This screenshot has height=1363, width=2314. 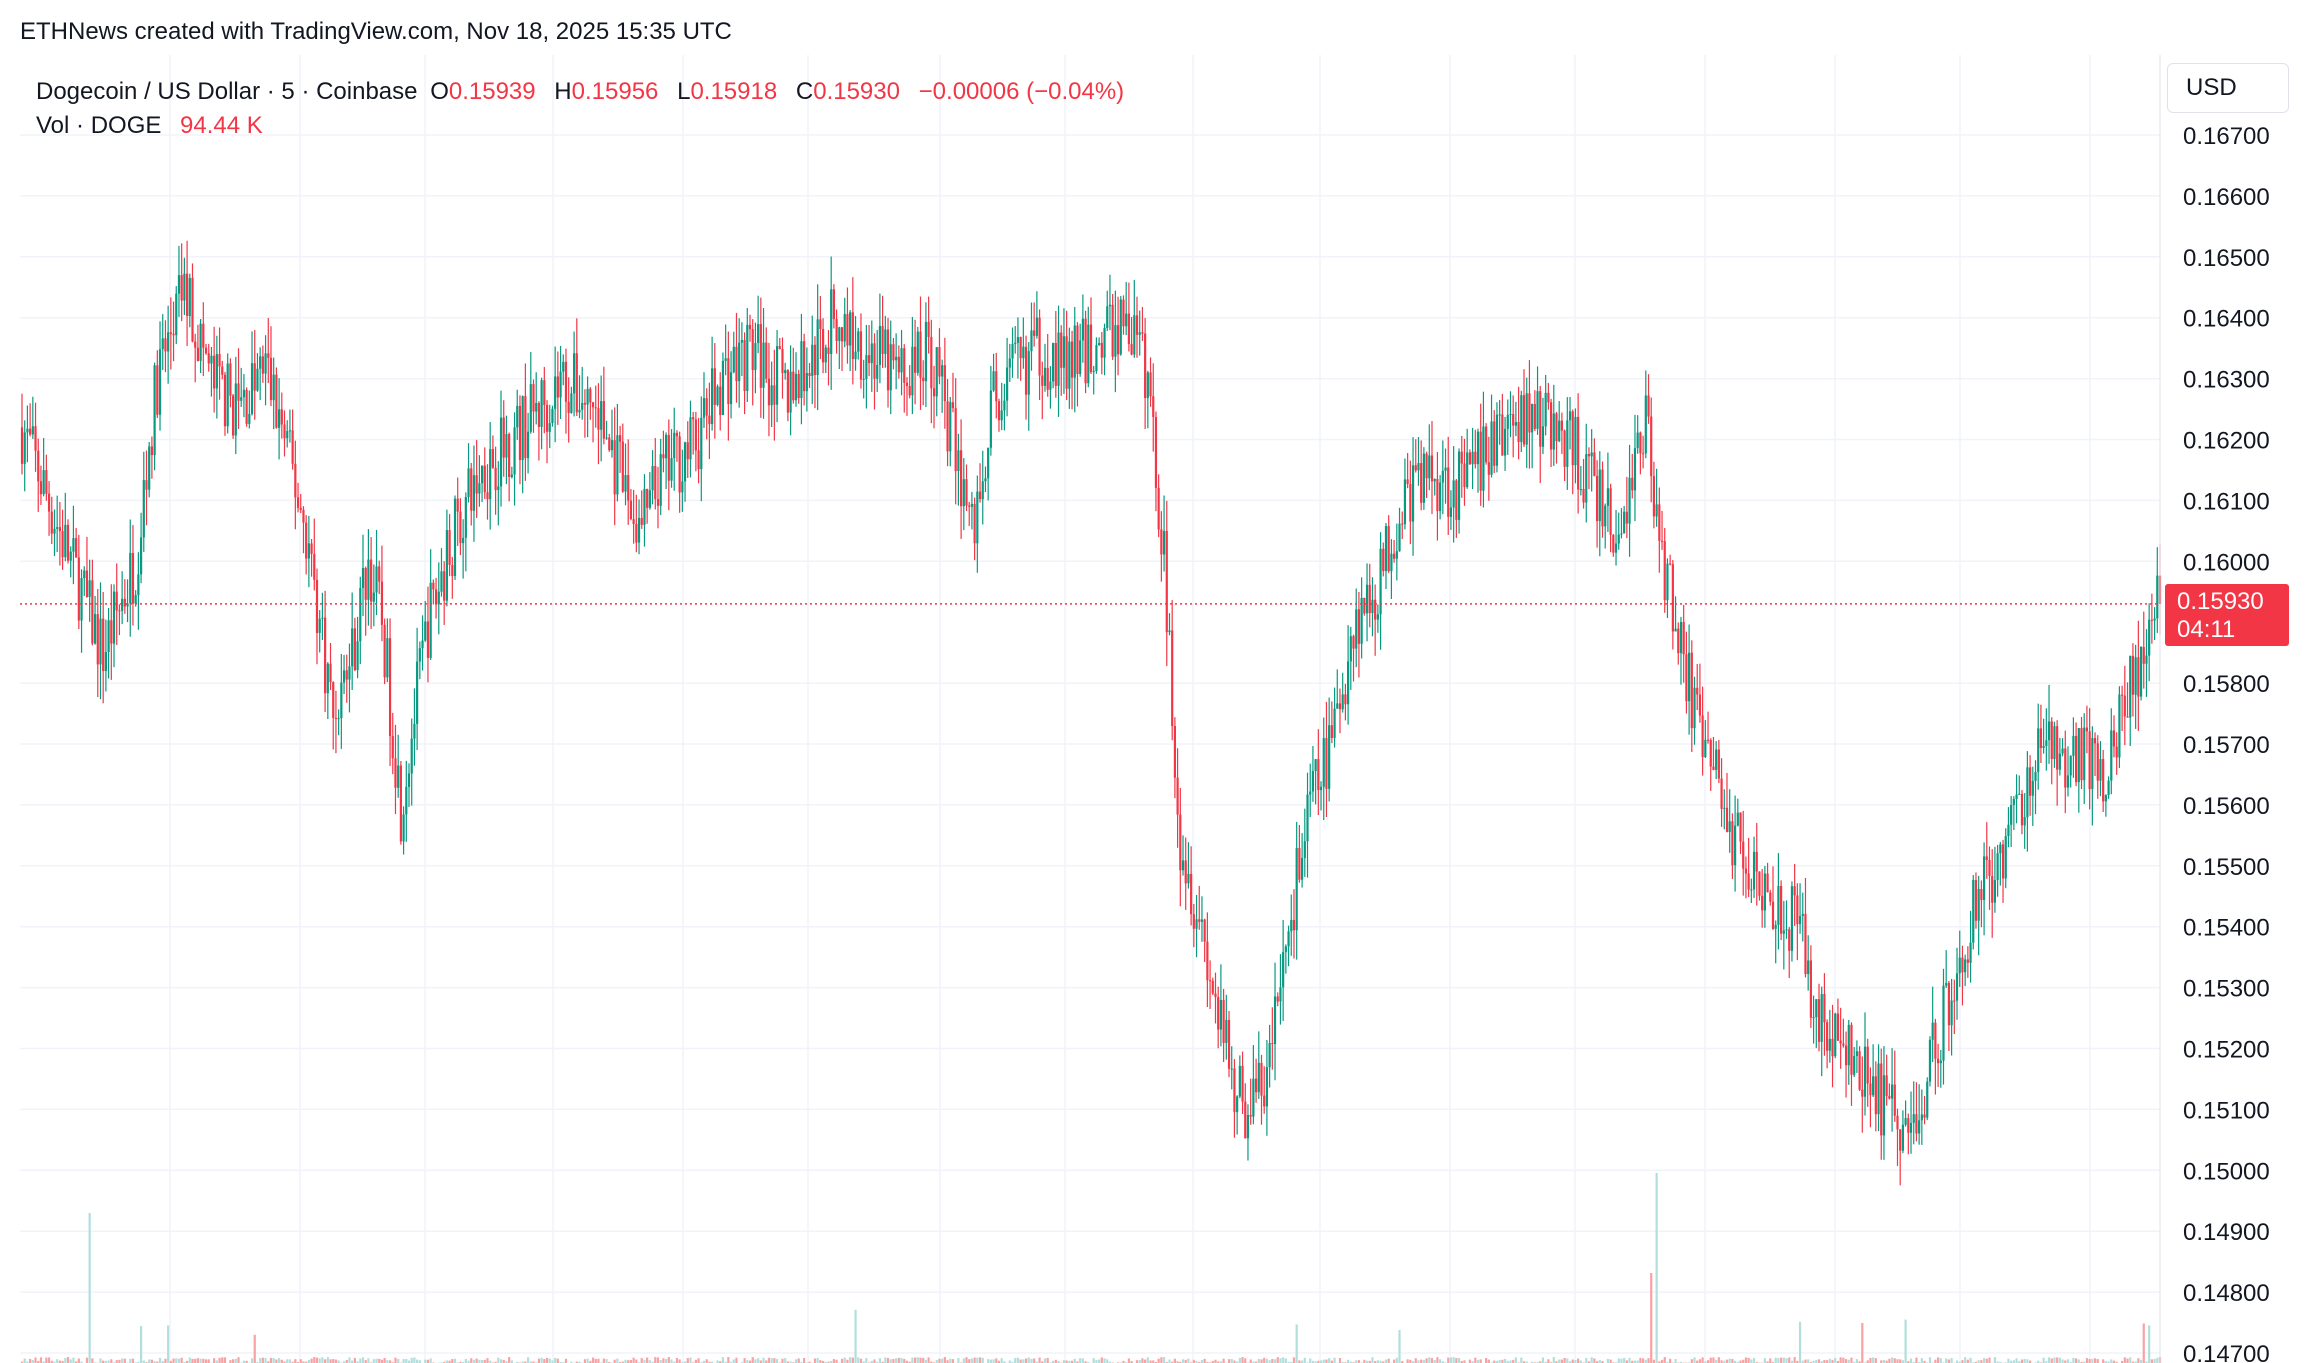 I want to click on legend-symbol: Dogecoin / US Dollar · 5 · Coinbase, so click(x=227, y=91).